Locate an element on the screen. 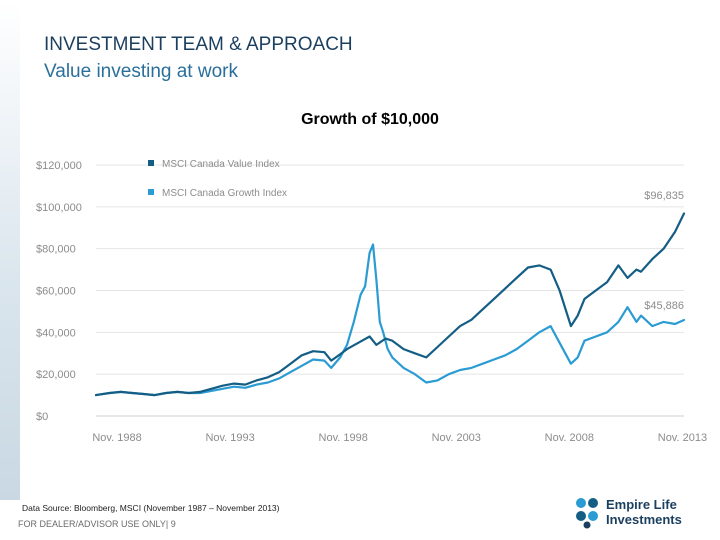 The image size is (720, 540). logo-mark-icon is located at coordinates (587, 513).